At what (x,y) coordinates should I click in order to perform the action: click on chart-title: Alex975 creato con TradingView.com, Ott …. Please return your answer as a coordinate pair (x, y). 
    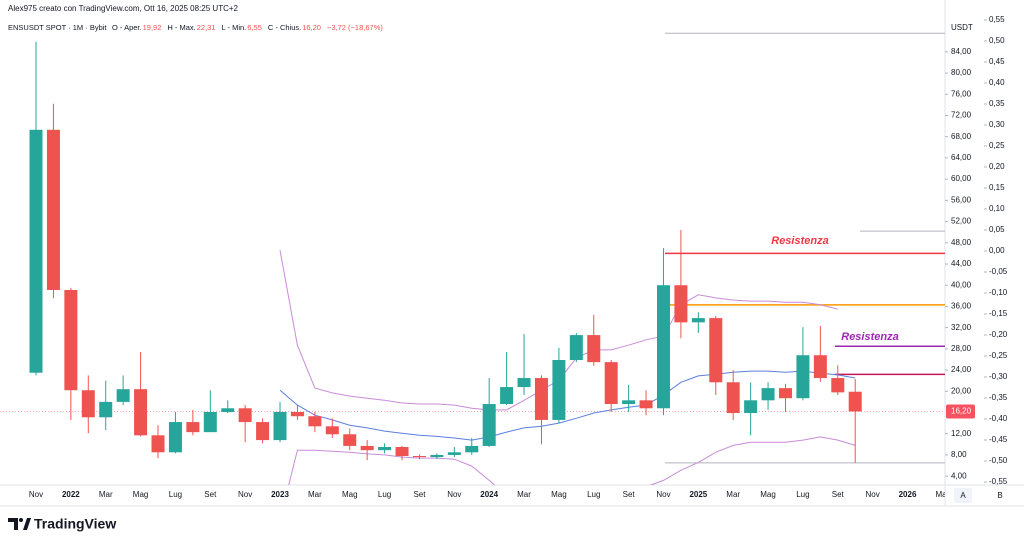
    Looking at the image, I should click on (123, 8).